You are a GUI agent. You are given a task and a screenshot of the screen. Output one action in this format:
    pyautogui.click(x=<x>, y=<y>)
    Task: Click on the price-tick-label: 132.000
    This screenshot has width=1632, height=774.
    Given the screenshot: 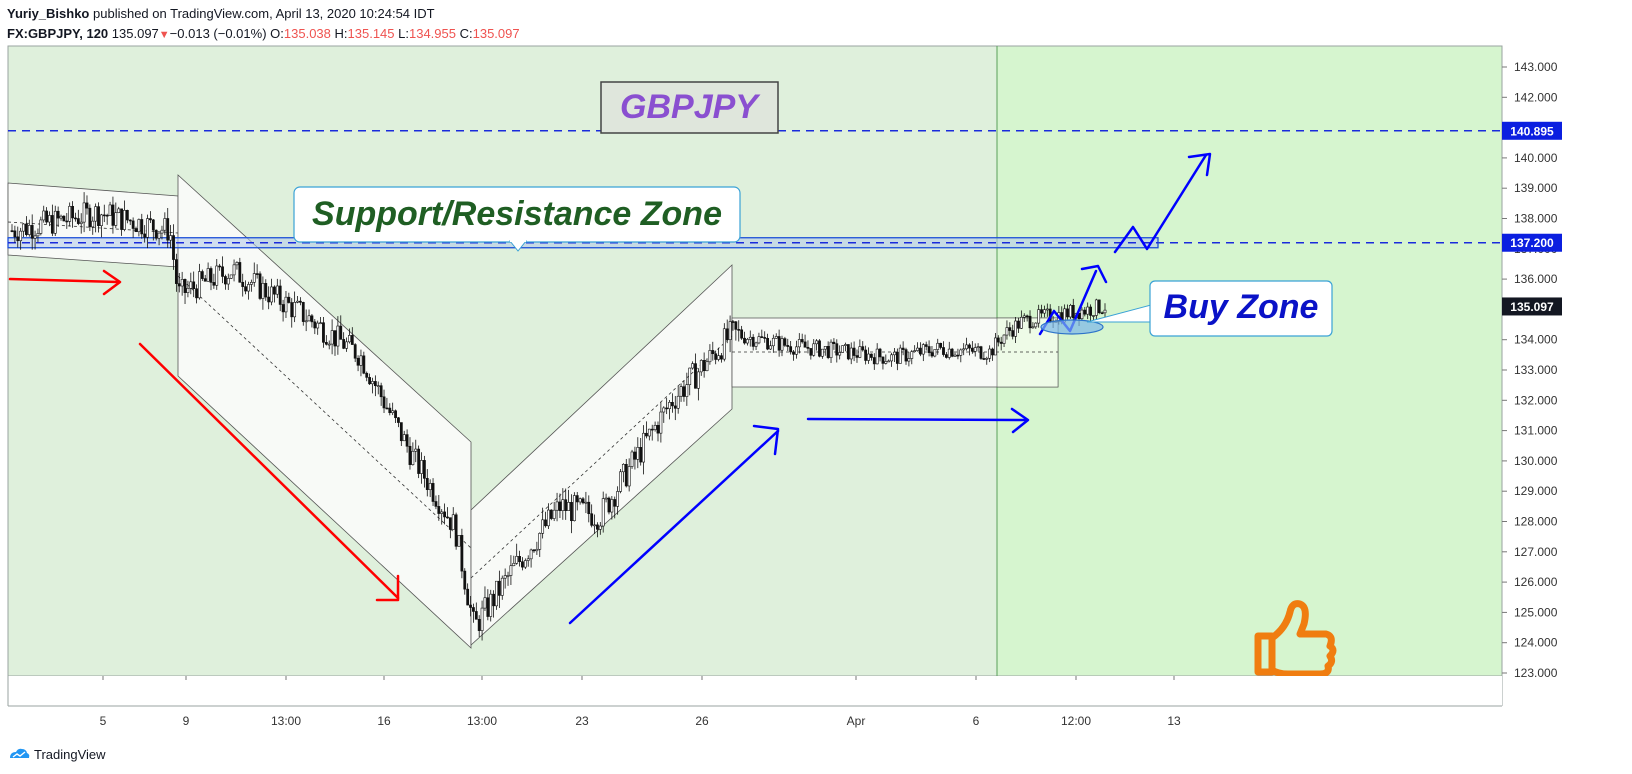 What is the action you would take?
    pyautogui.click(x=1536, y=400)
    